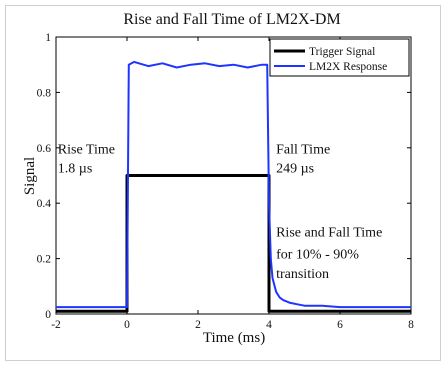  What do you see at coordinates (302, 274) in the screenshot?
I see `annotation-rf-line3: transition` at bounding box center [302, 274].